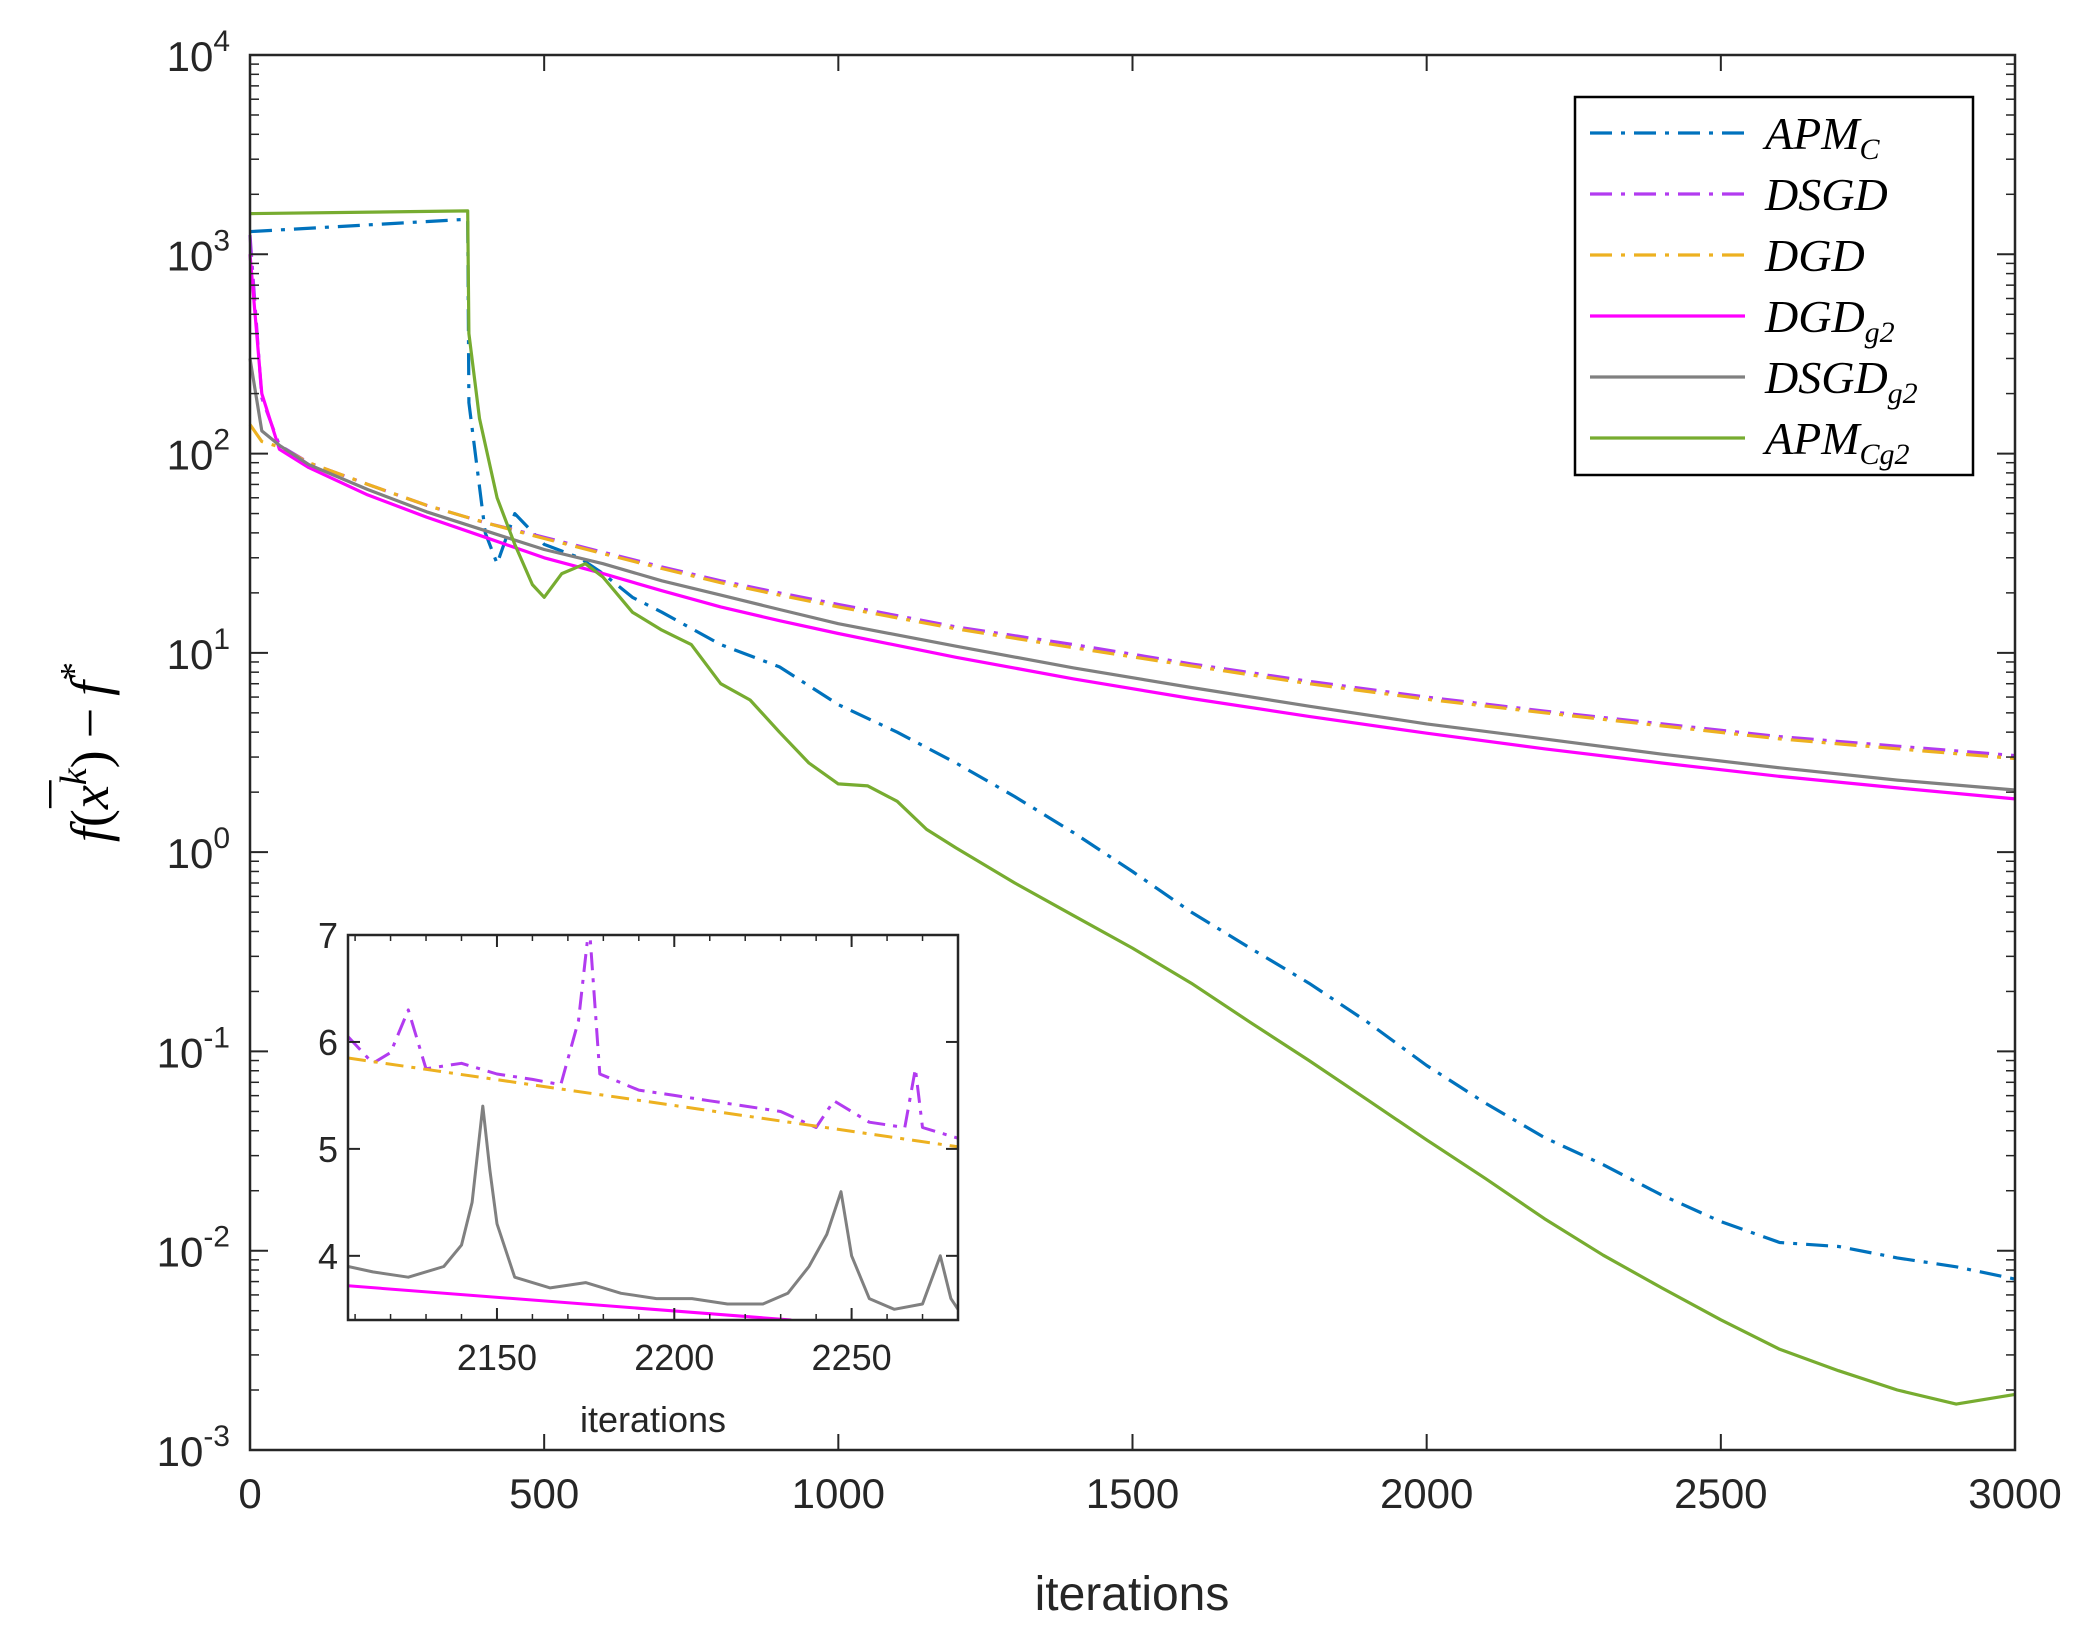 The height and width of the screenshot is (1639, 2096). What do you see at coordinates (1132, 1594) in the screenshot?
I see `x-axis-label: iterations` at bounding box center [1132, 1594].